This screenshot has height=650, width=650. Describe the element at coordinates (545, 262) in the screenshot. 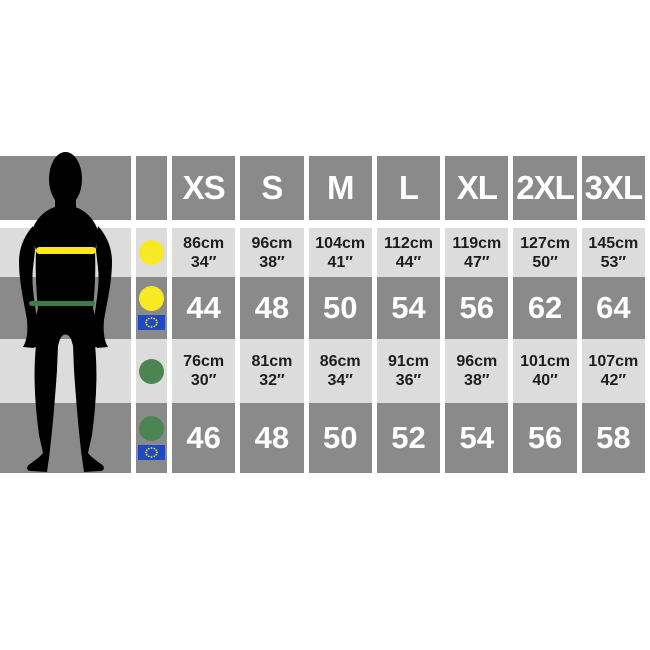

I see `chest-inch-value: 50″` at that location.